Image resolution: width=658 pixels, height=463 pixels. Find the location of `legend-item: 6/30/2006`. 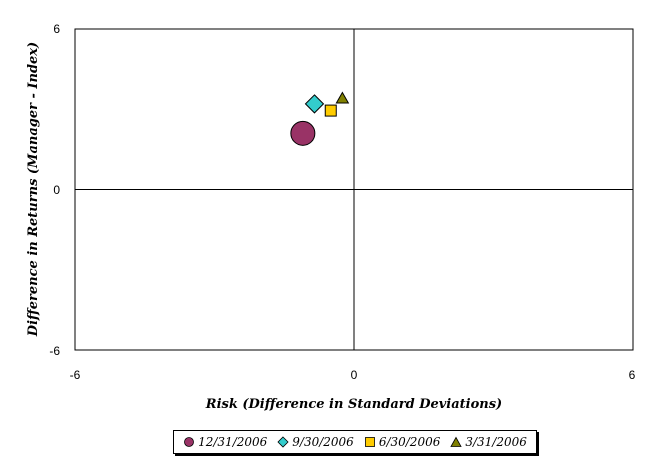

legend-item: 6/30/2006 is located at coordinates (402, 442).